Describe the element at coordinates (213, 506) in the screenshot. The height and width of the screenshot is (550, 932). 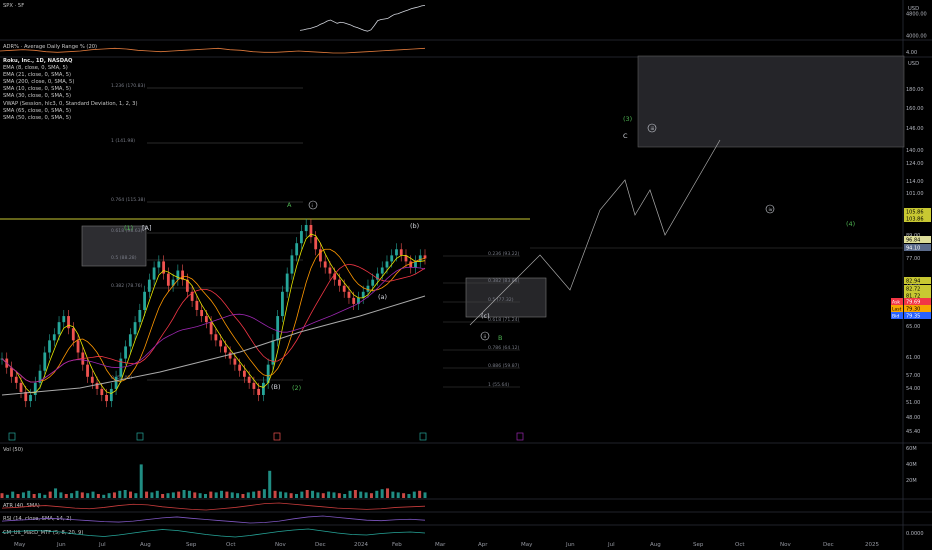
I see `atr-line` at that location.